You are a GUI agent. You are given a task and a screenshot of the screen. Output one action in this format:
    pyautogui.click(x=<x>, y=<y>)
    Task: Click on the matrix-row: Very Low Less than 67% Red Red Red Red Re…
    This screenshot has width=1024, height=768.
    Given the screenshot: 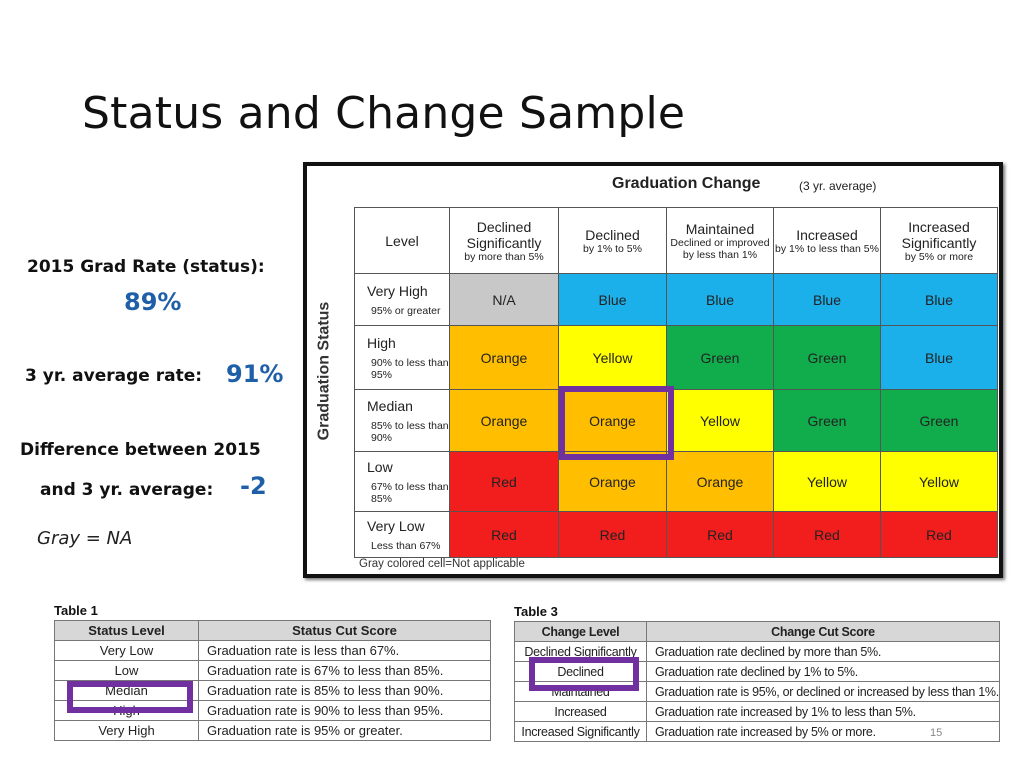 What is the action you would take?
    pyautogui.click(x=676, y=534)
    